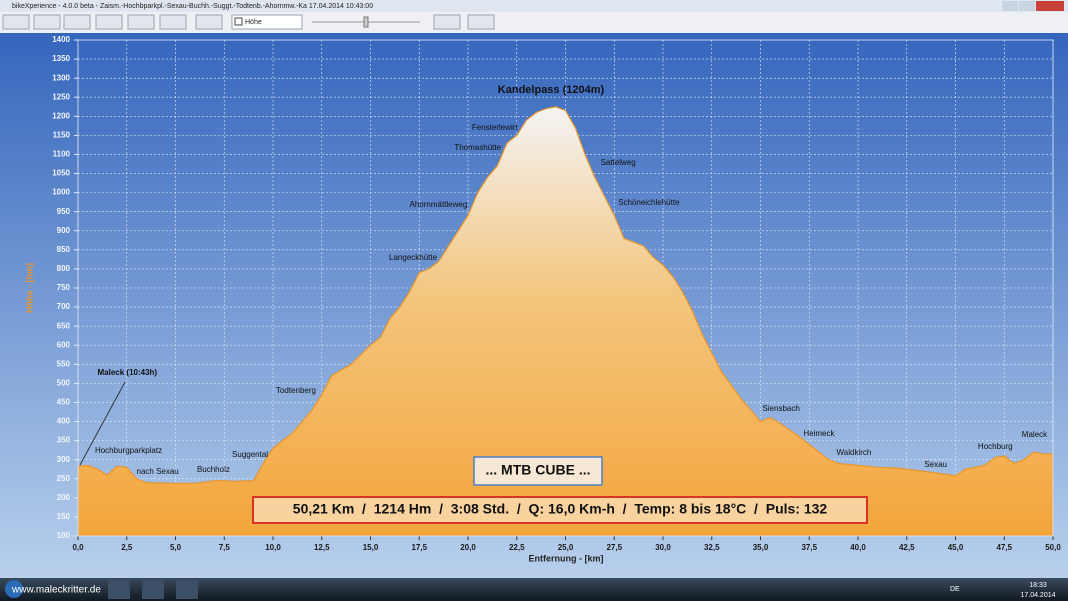 This screenshot has height=601, width=1068. I want to click on y-tick-label: 550, so click(64, 363).